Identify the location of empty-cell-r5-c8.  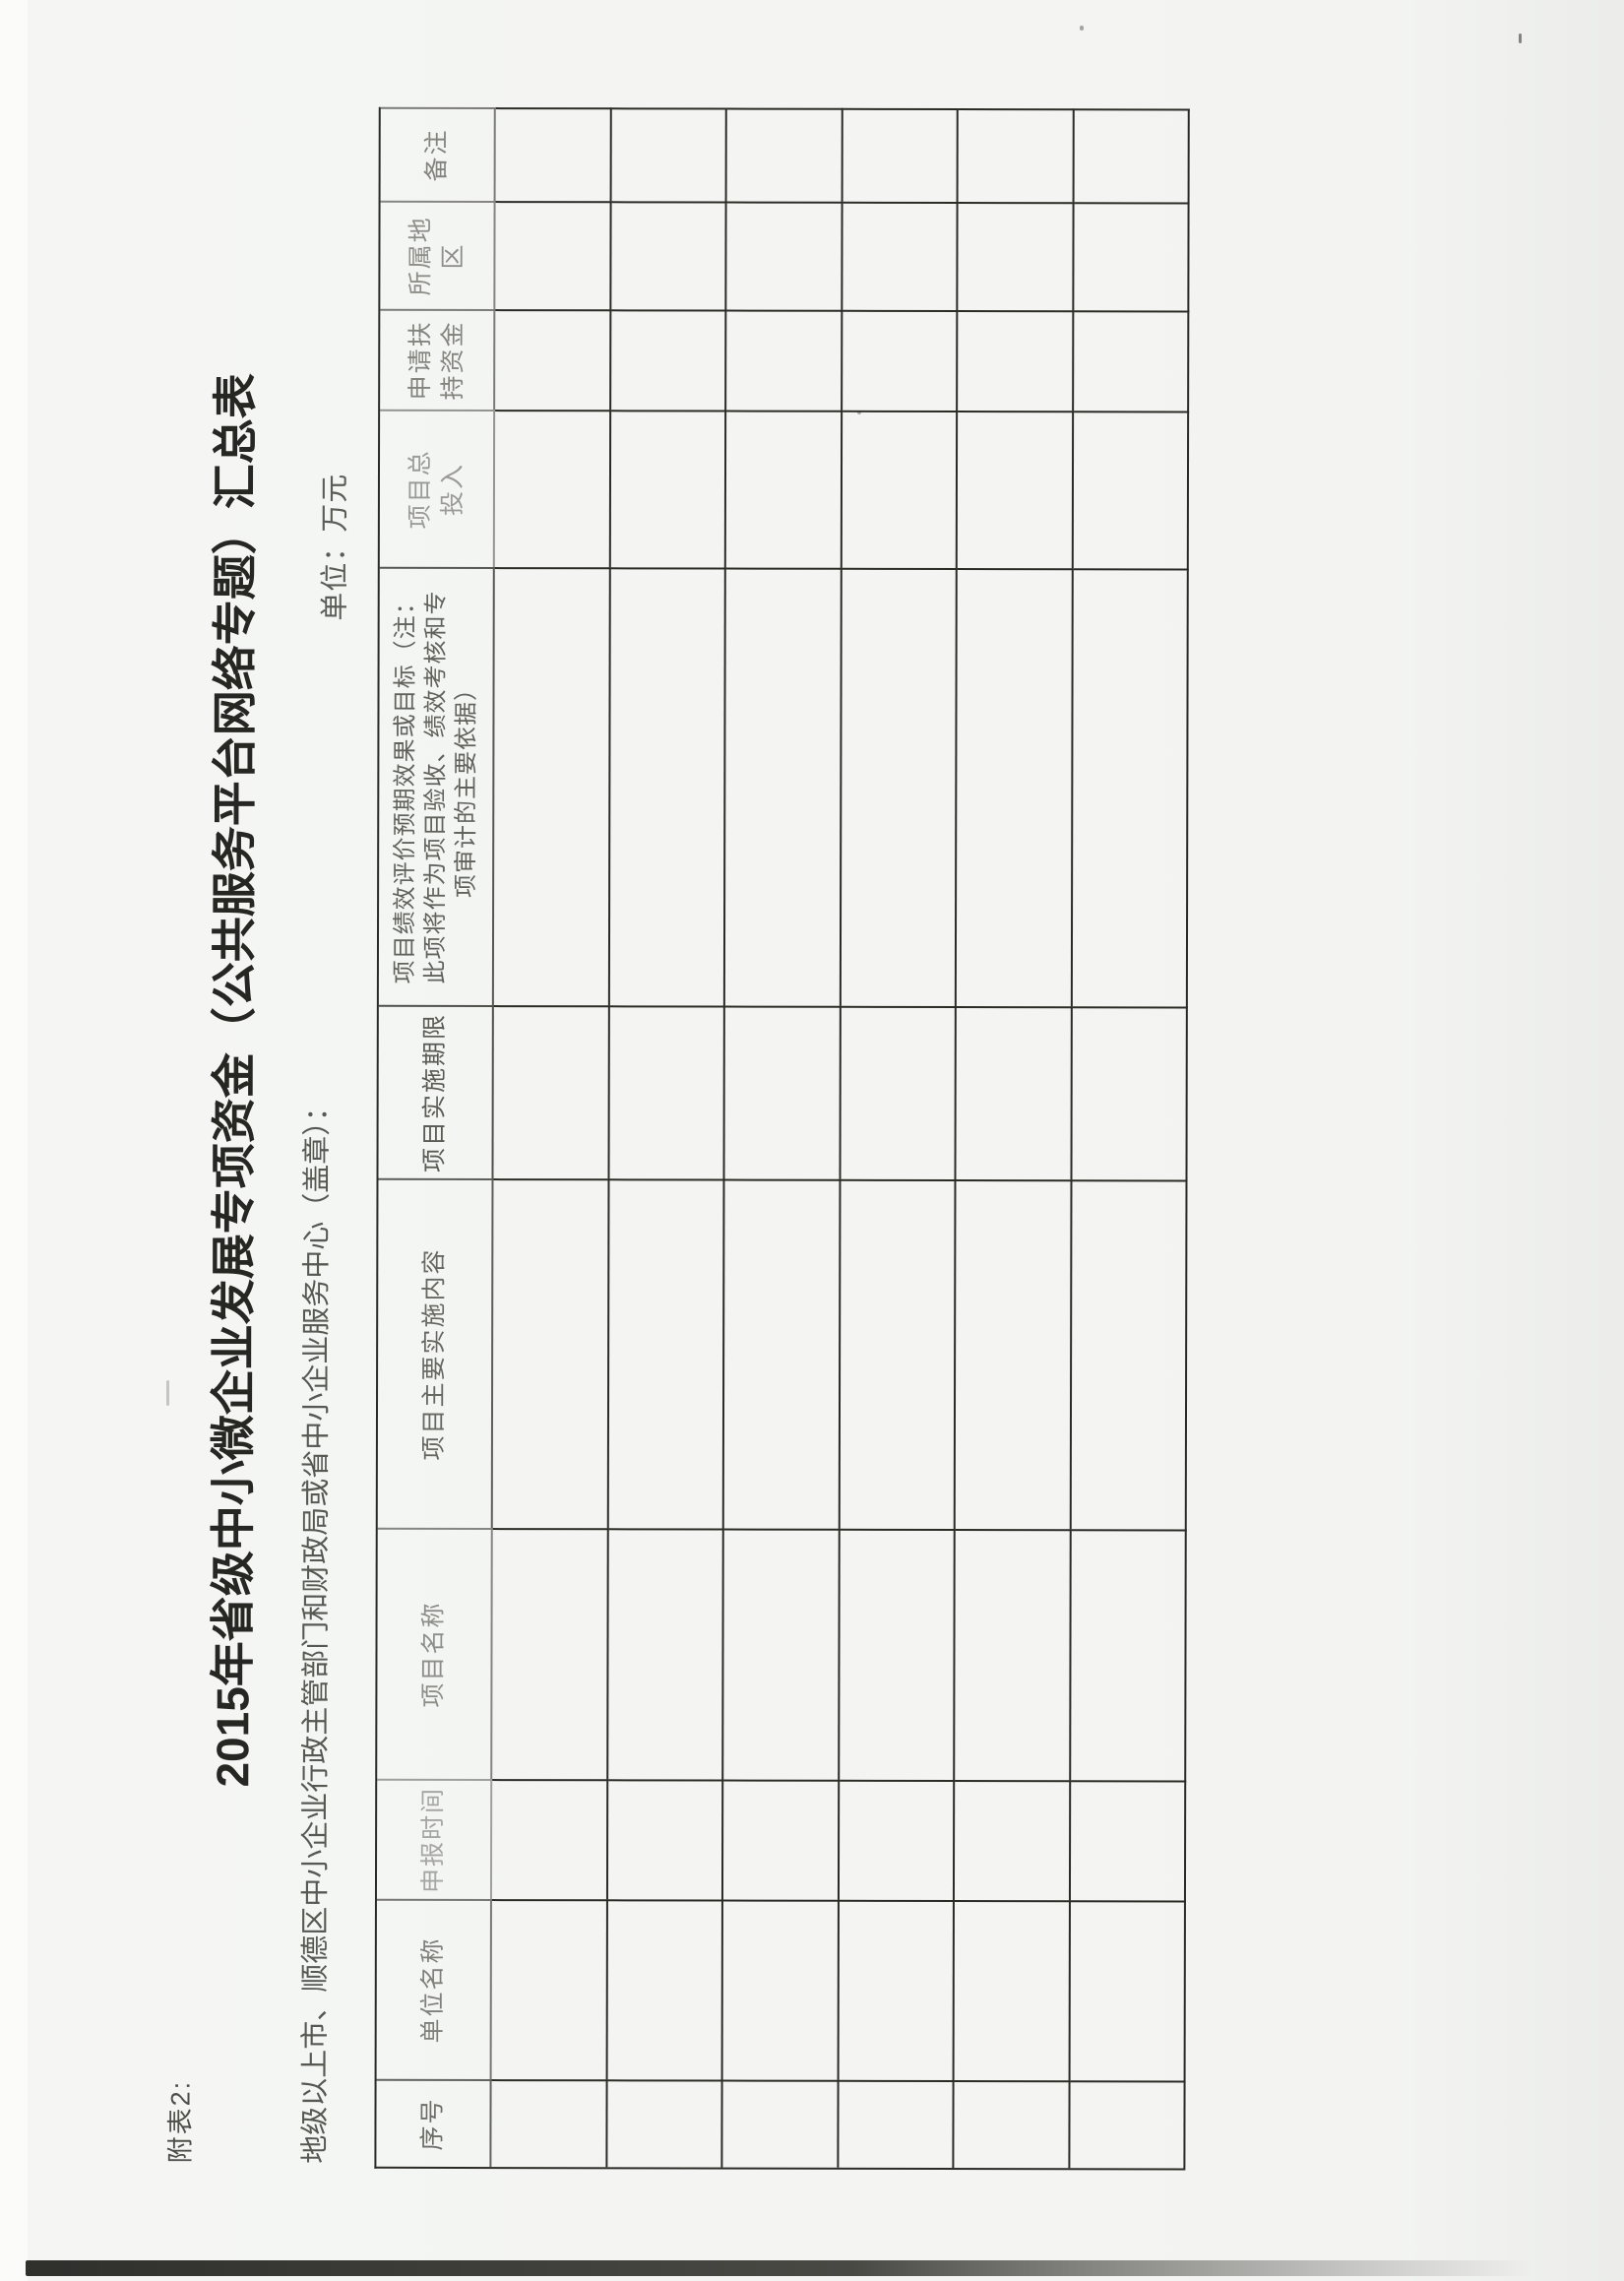
(1015, 490).